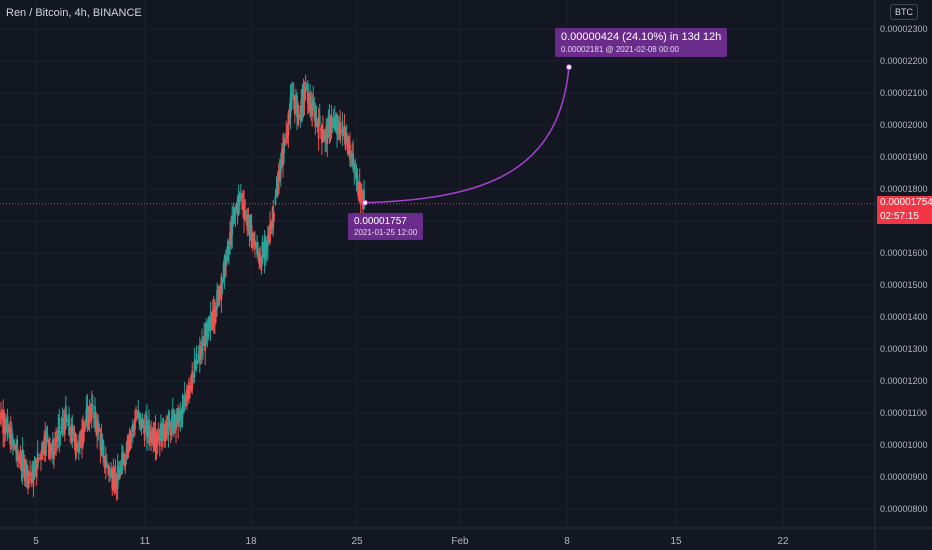 The height and width of the screenshot is (550, 932). Describe the element at coordinates (386, 232) in the screenshot. I see `start-date-label: 2021-01-25 12:00` at that location.